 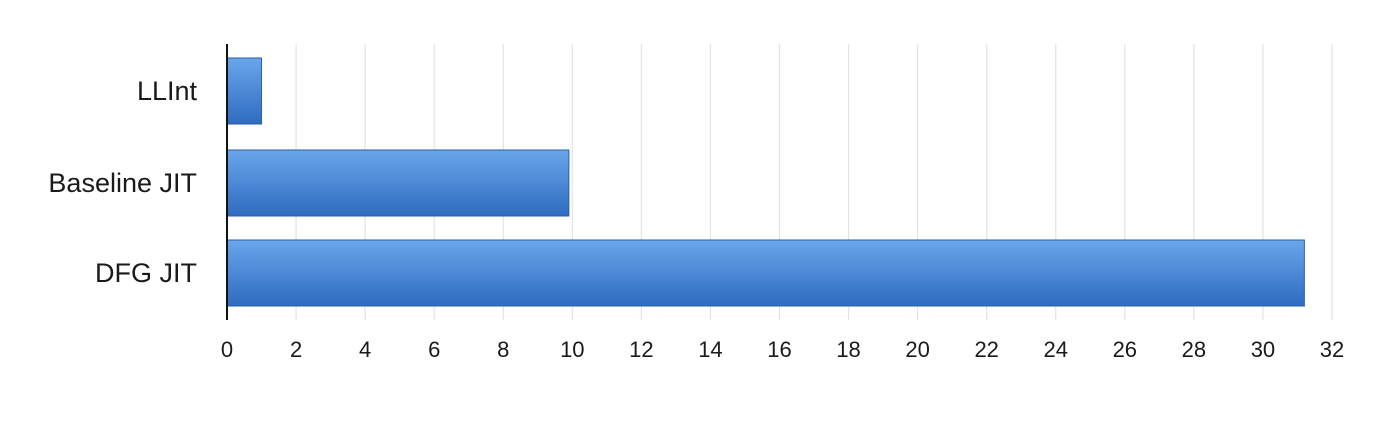 I want to click on category-label: DFG JIT, so click(x=146, y=273).